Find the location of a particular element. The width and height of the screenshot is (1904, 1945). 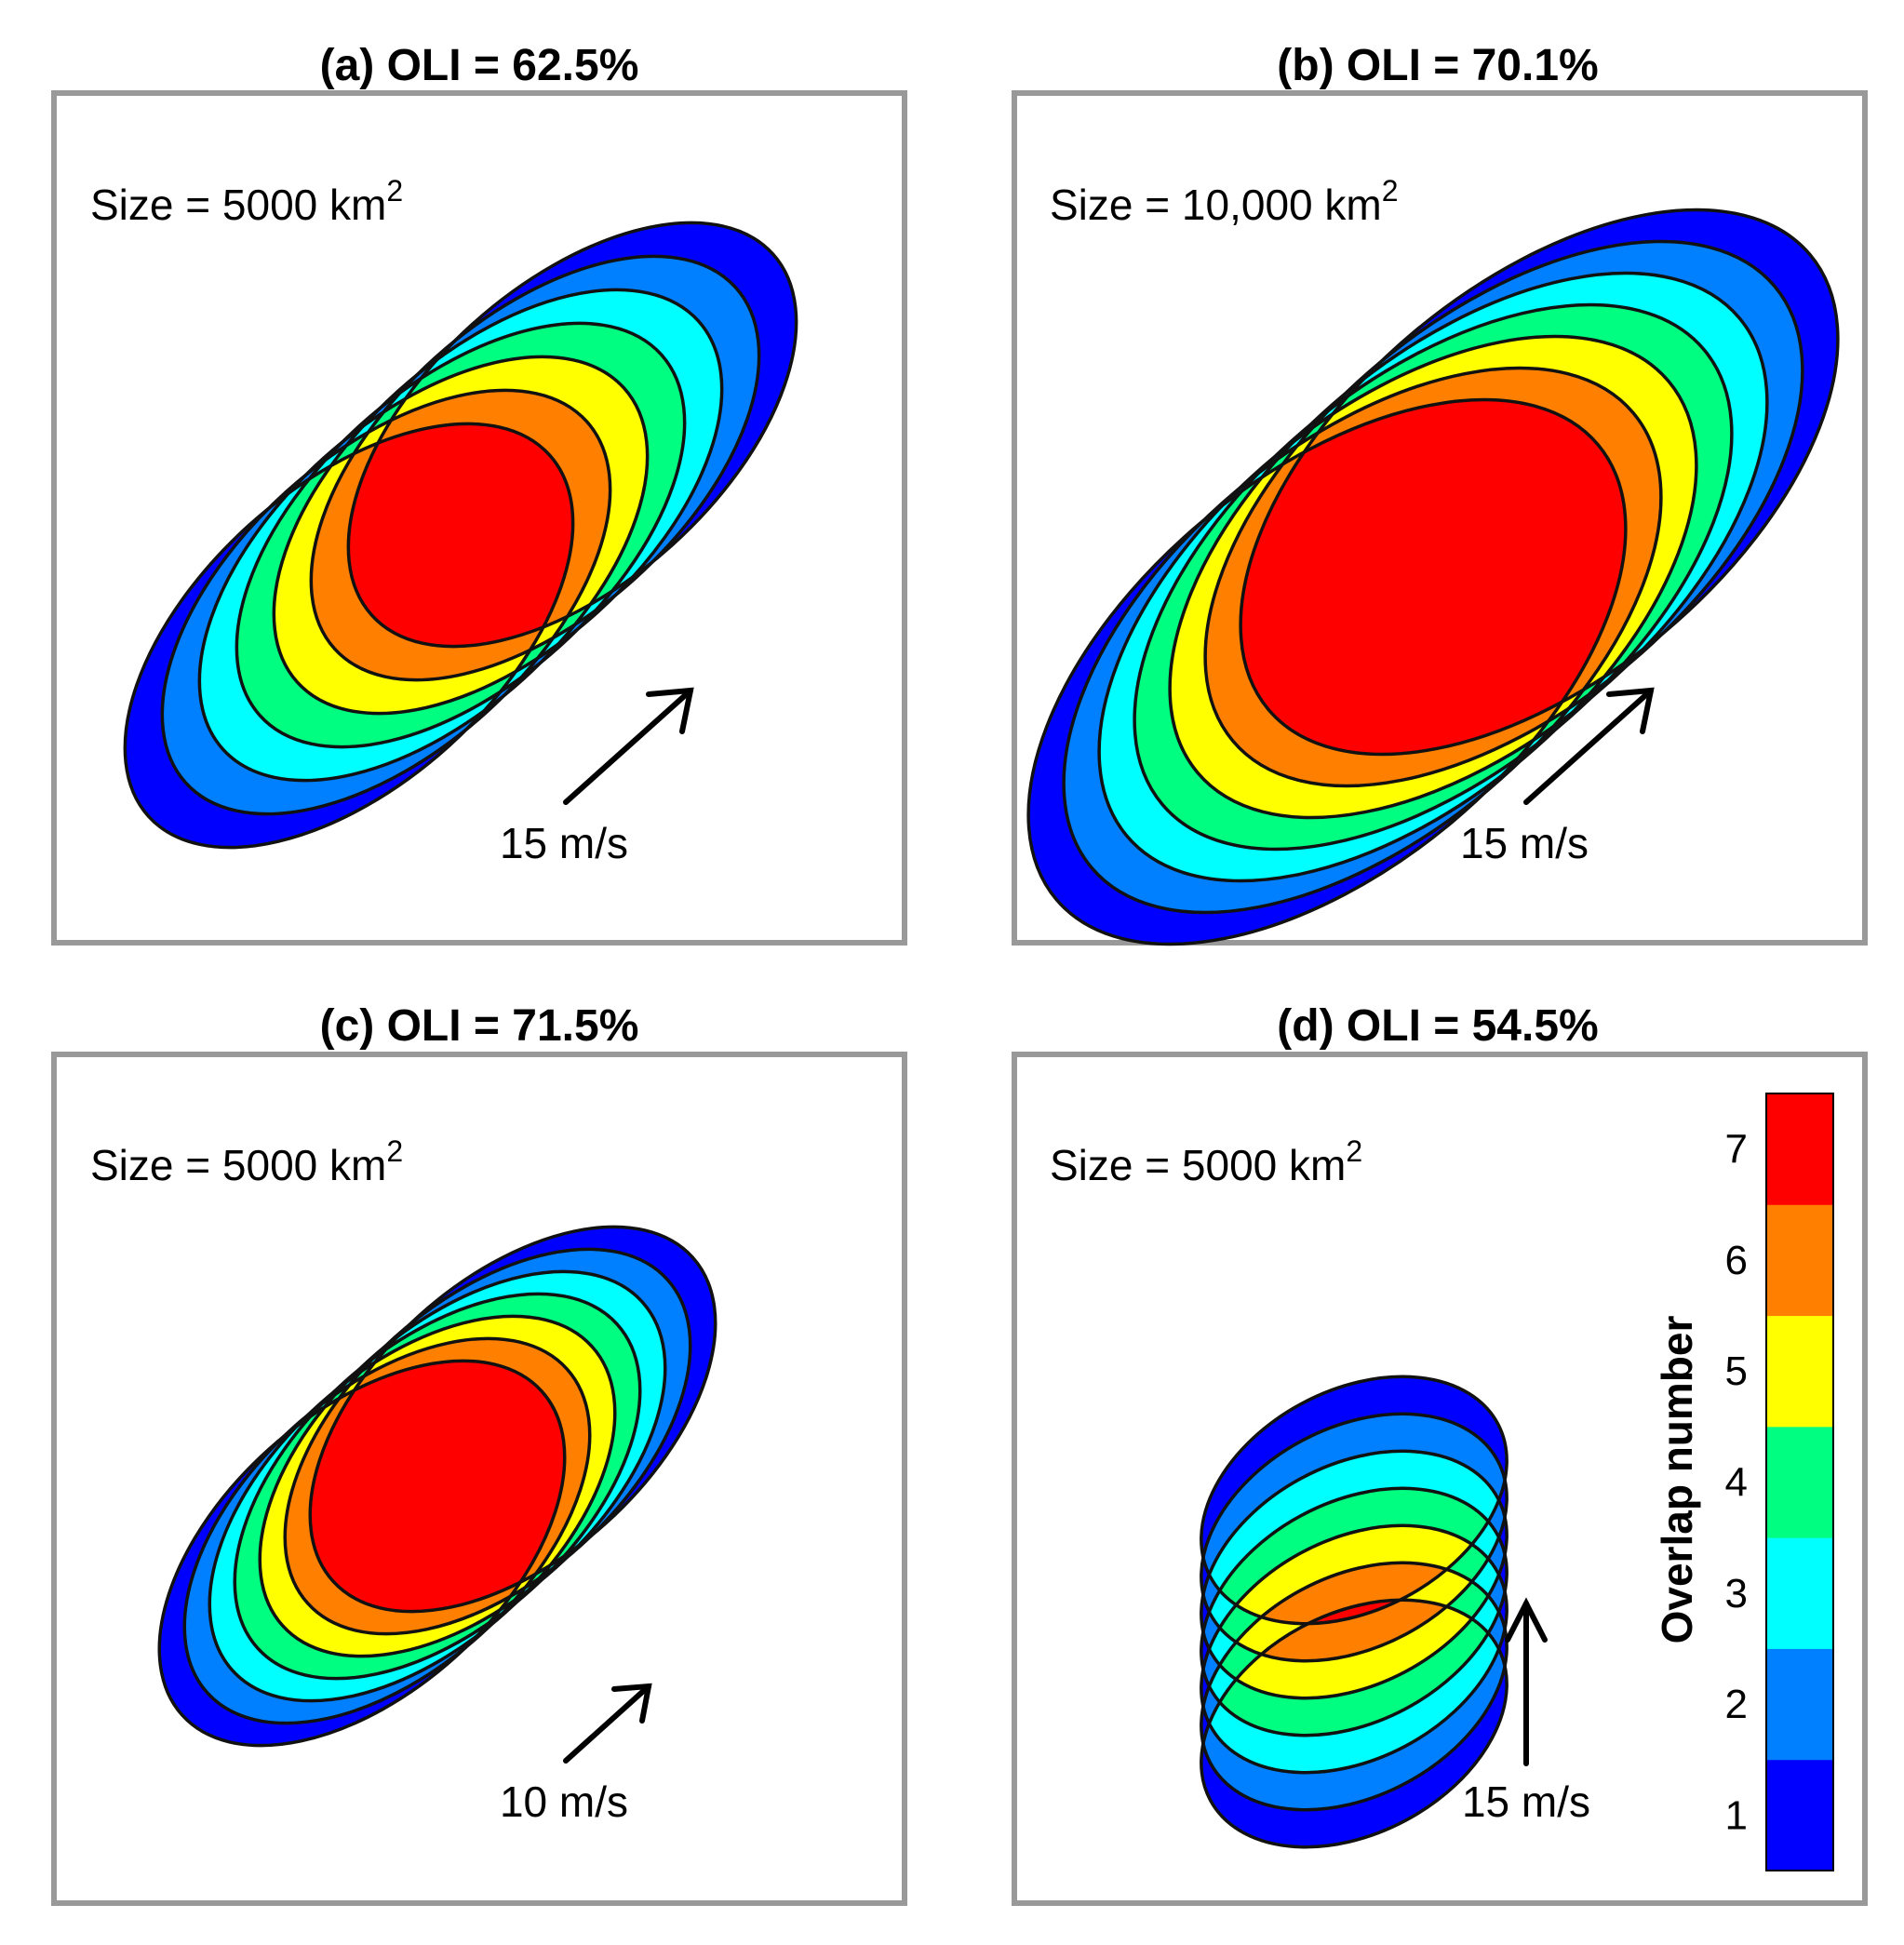

panel-d-overlap-swath is located at coordinates (1354, 1612).